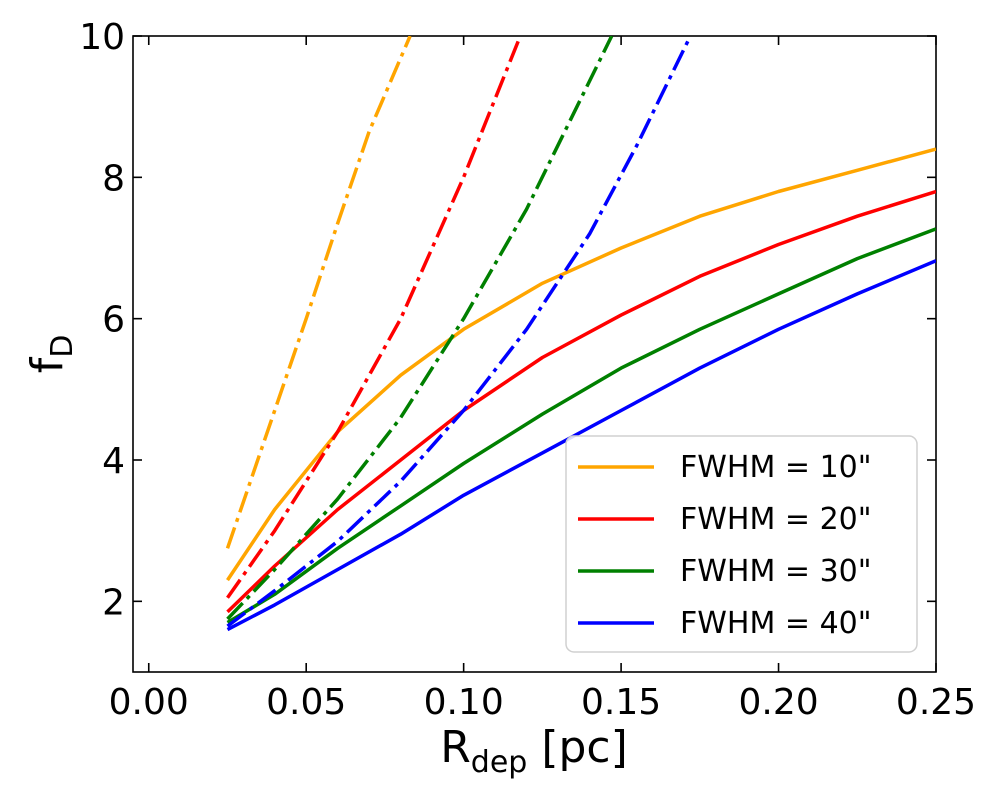  What do you see at coordinates (149, 702) in the screenshot?
I see `x-tick-label: 0.00` at bounding box center [149, 702].